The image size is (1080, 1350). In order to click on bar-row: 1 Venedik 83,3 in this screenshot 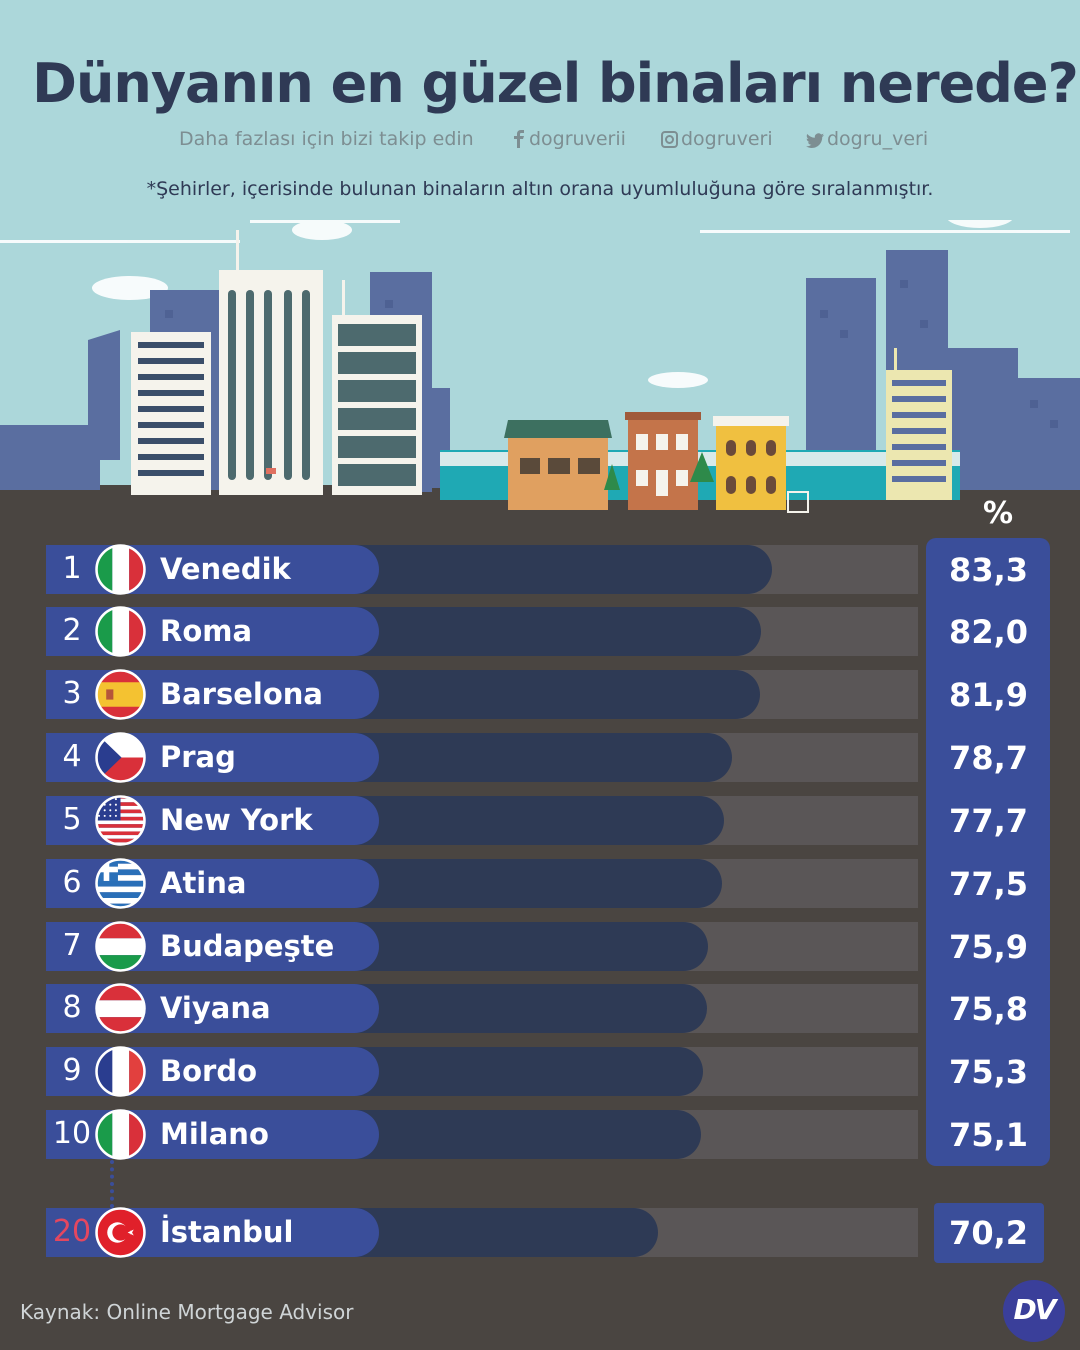, I will do `click(546, 570)`.